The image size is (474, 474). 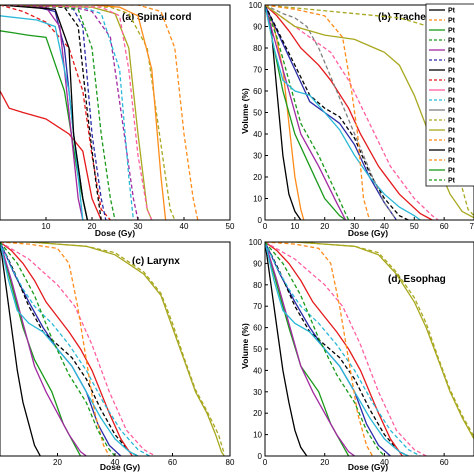 I want to click on y-tick-label: 10, so click(x=257, y=199).